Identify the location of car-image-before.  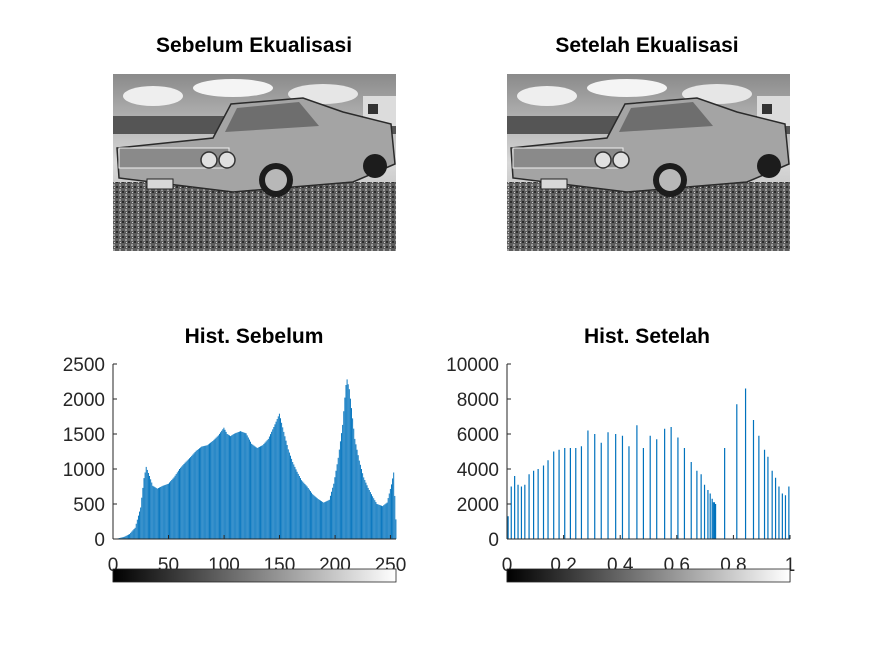
(254, 162).